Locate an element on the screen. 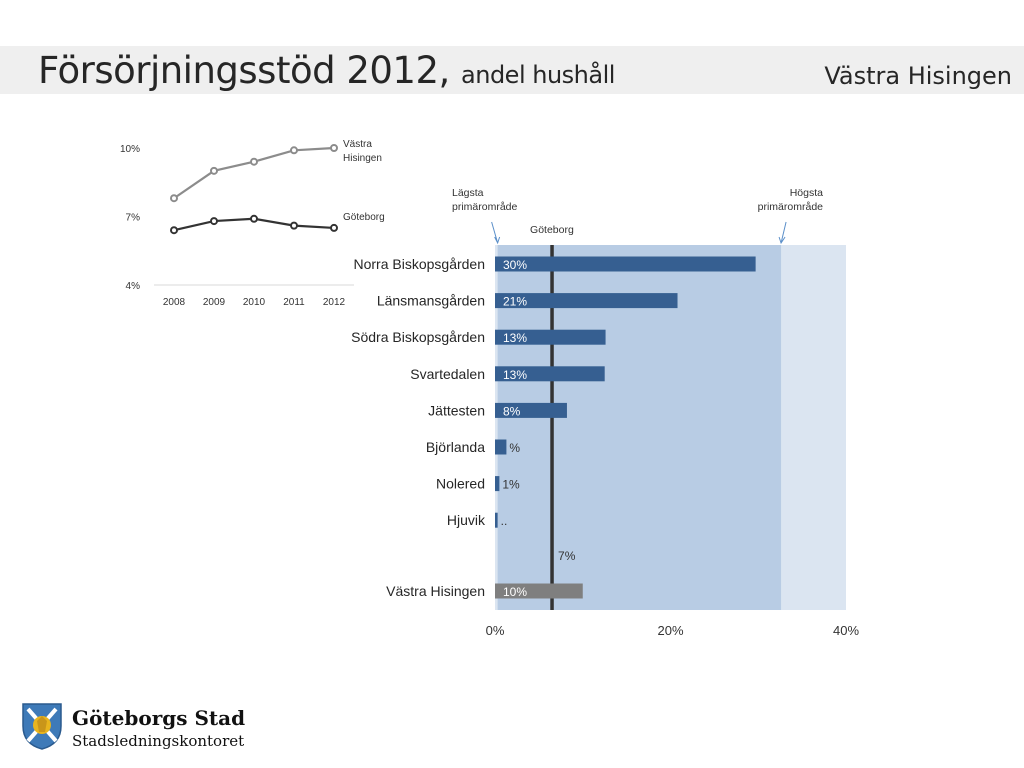  lowest-area-label: primärområde is located at coordinates (485, 207).